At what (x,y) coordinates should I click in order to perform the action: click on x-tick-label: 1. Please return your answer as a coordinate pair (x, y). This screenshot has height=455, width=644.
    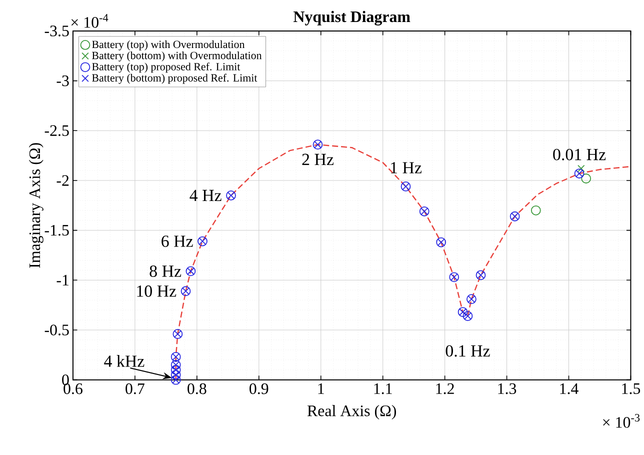
    Looking at the image, I should click on (321, 388).